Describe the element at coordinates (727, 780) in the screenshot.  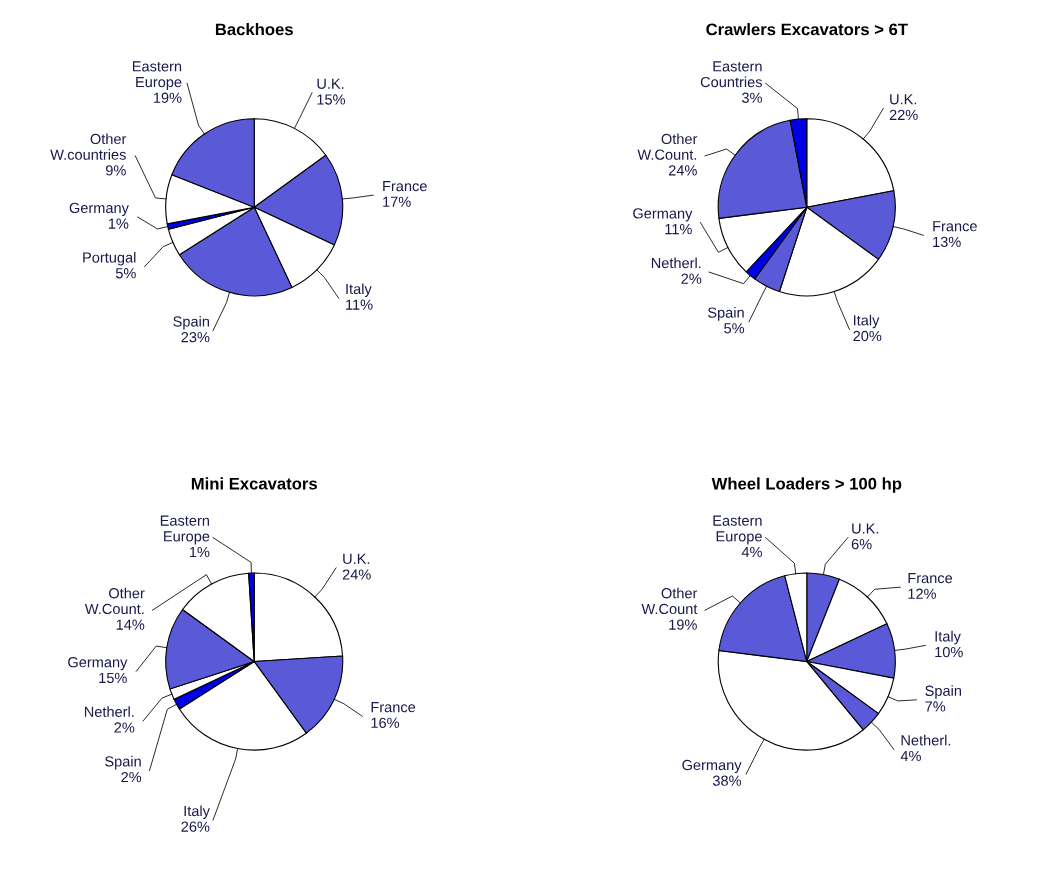
I see `data-label: 38%` at that location.